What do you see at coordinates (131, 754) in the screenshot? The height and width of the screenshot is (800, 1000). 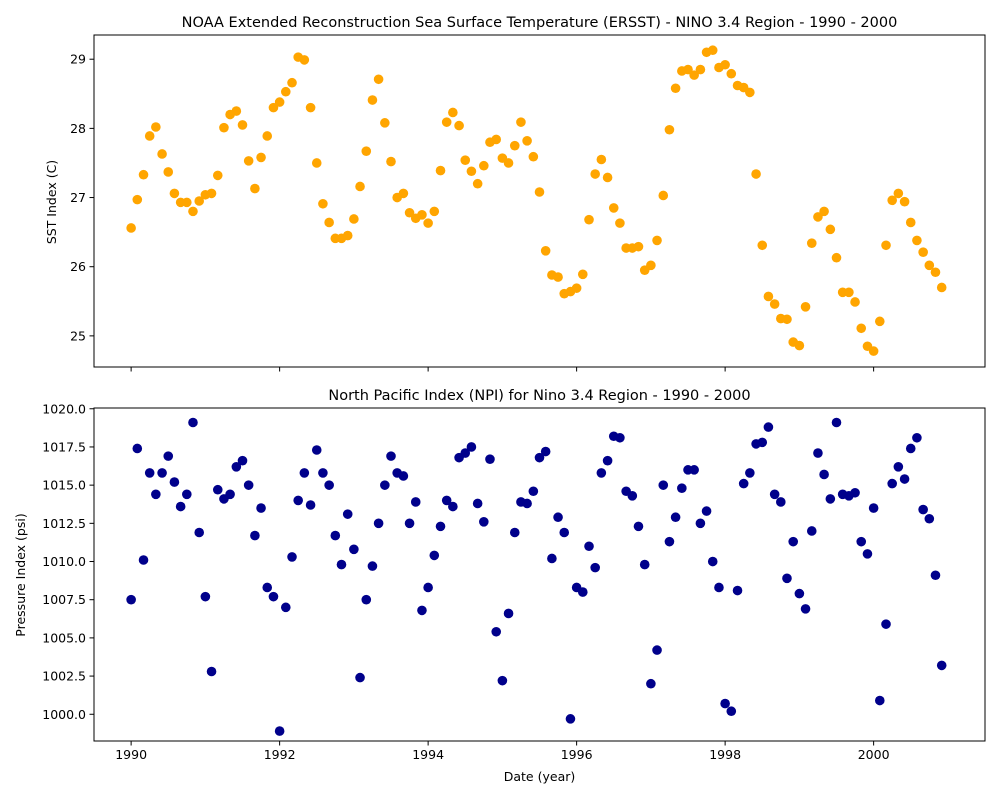 I see `npi-x-tick-label: 1990` at bounding box center [131, 754].